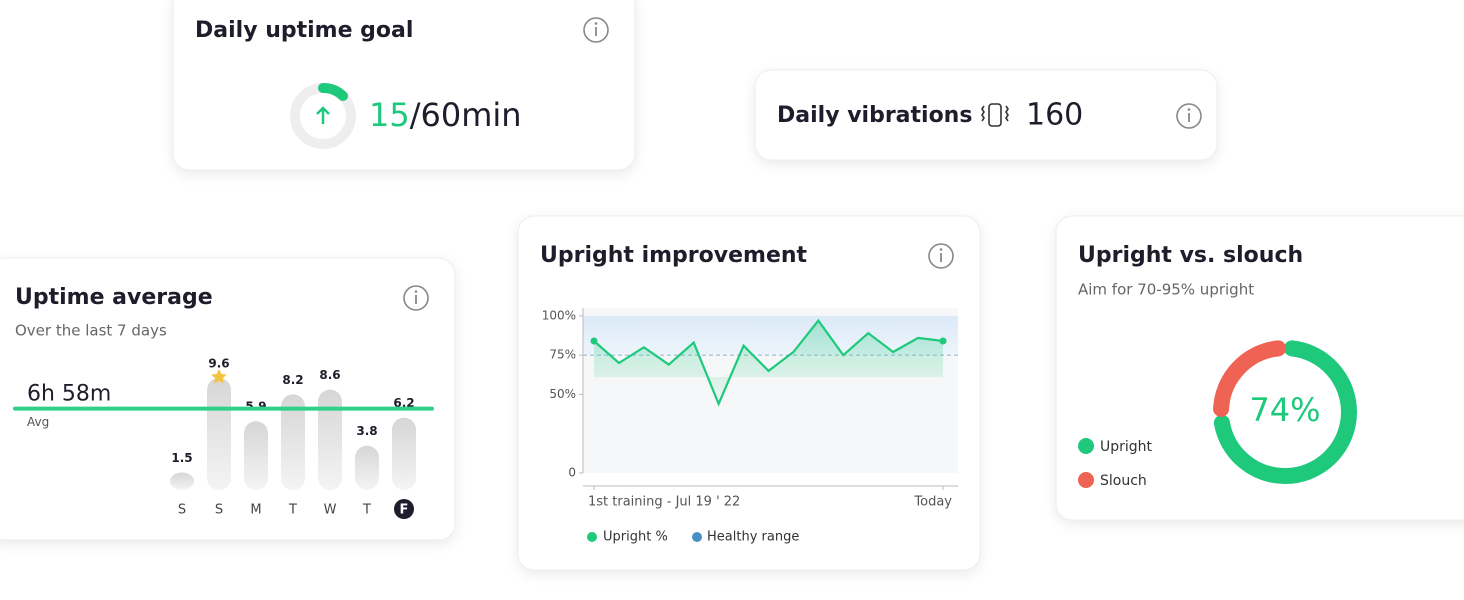 The height and width of the screenshot is (600, 1464). I want to click on goal-target: /60min, so click(466, 115).